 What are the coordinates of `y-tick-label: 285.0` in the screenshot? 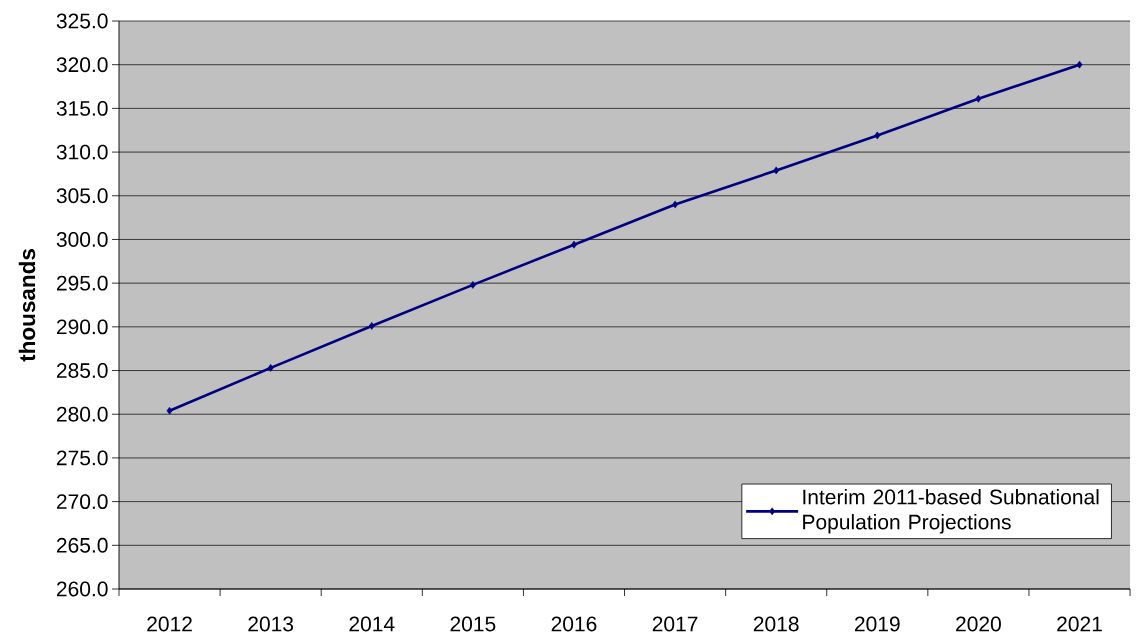 It's located at (82, 370).